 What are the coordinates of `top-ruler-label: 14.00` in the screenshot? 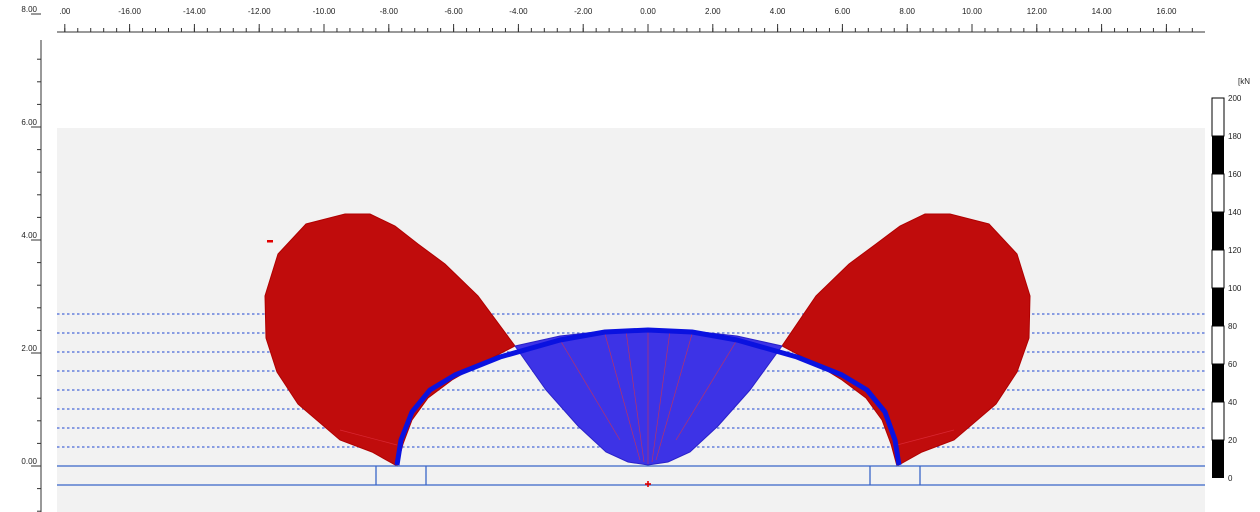 It's located at (1102, 11).